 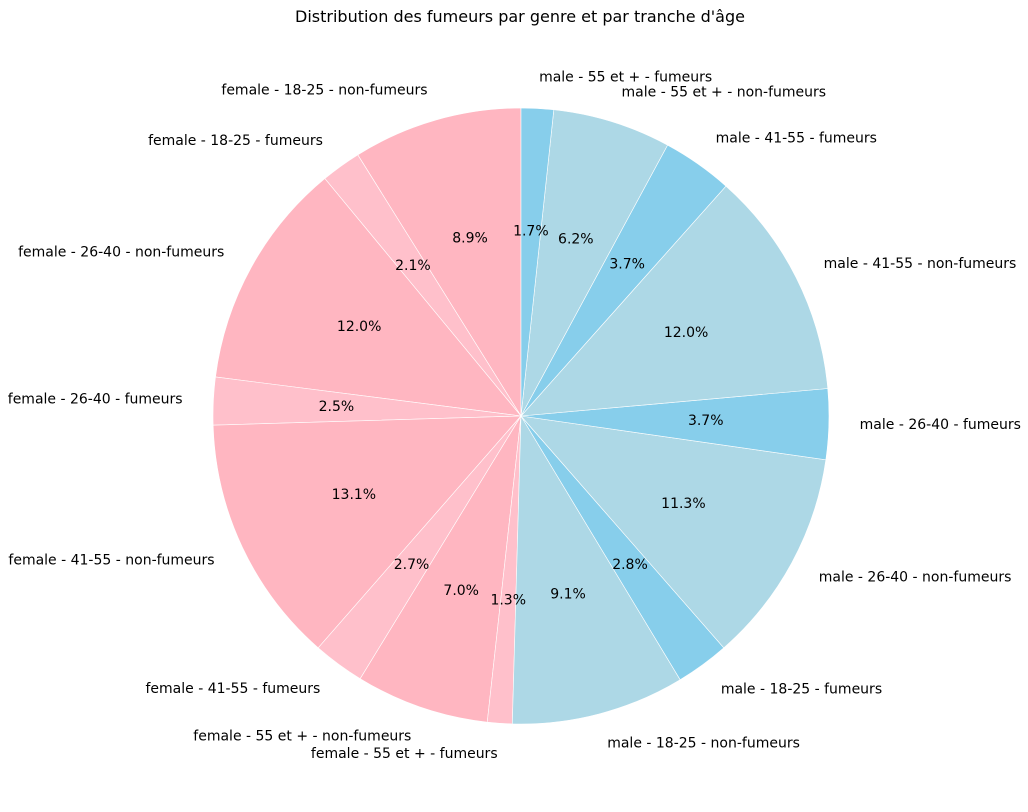 What do you see at coordinates (796, 139) in the screenshot?
I see `slice-label: male - 41-55 - fumeurs` at bounding box center [796, 139].